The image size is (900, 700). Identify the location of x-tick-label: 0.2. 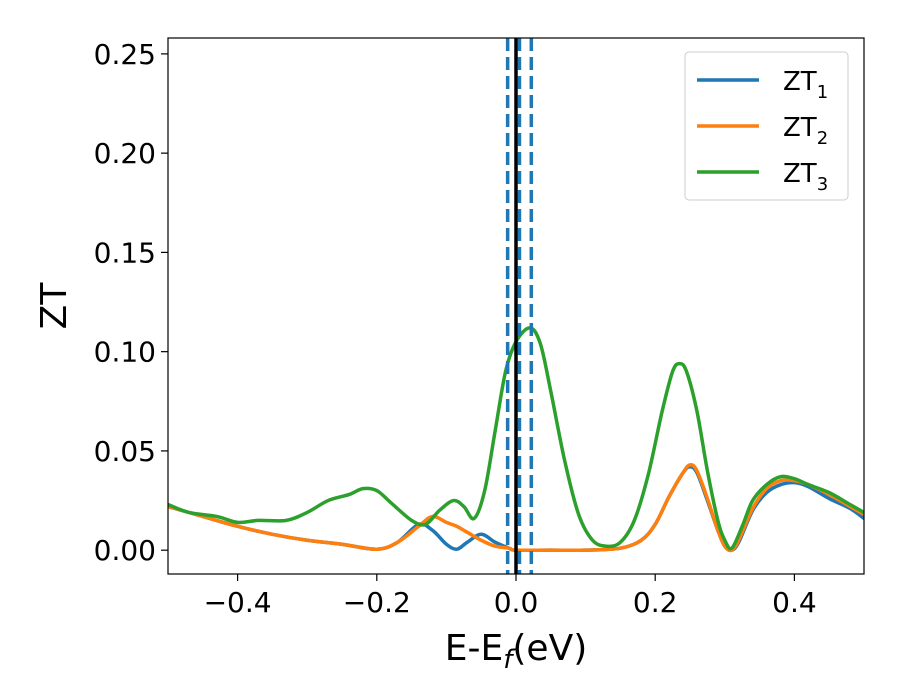
(655, 602).